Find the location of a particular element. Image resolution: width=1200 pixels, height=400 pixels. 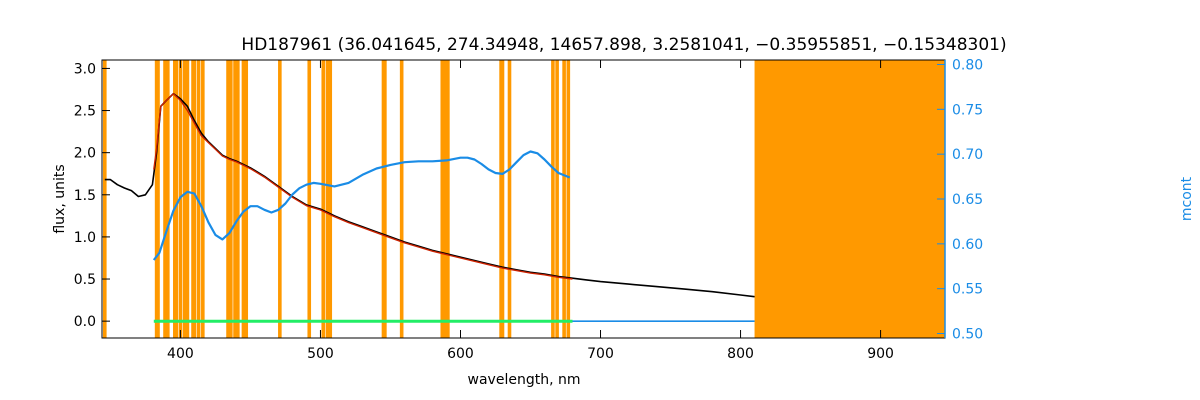

y-tick-label: 0.5 is located at coordinates (85, 280).